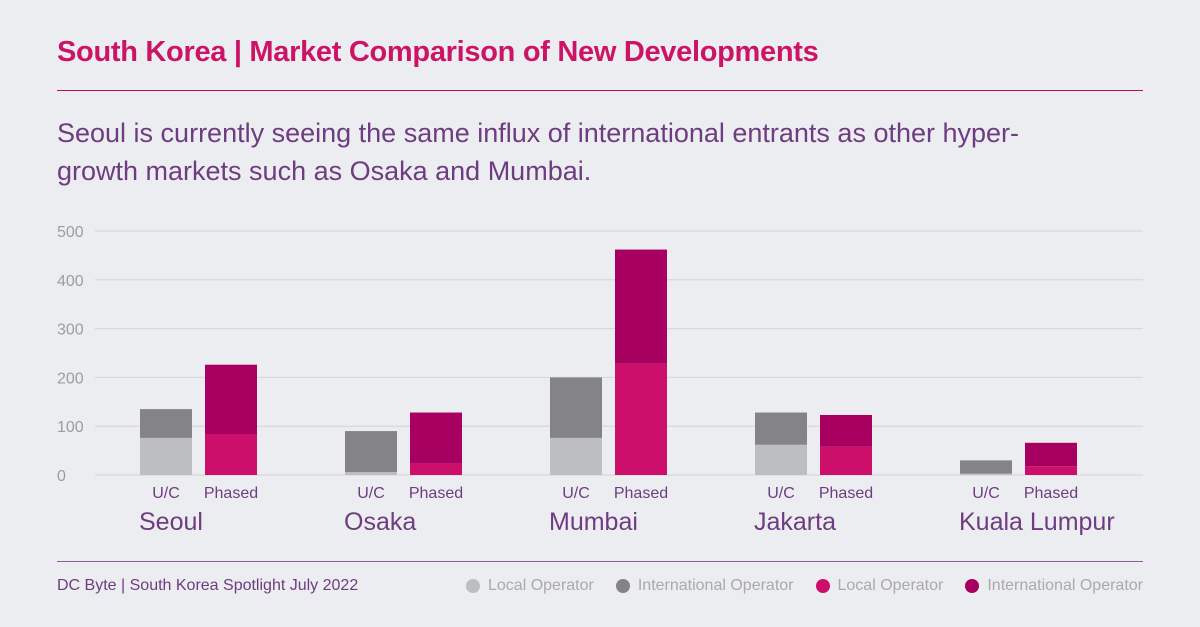 The height and width of the screenshot is (627, 1200). I want to click on legend-item-phased-international: International Operator, so click(1054, 586).